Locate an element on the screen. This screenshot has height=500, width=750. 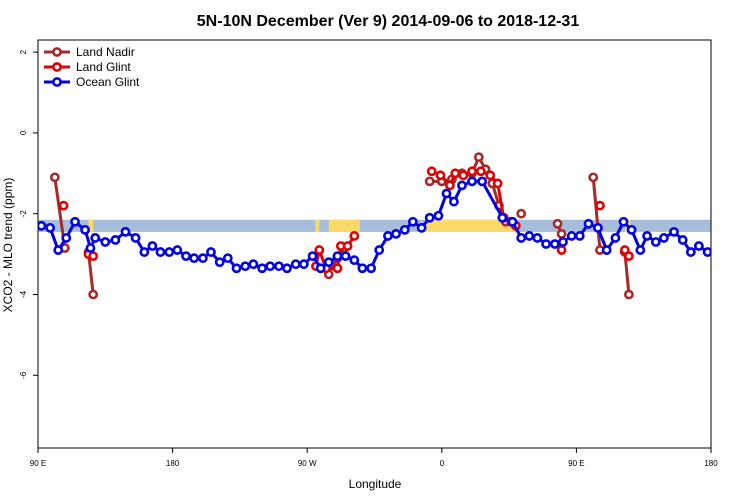
x-axis-label: Longitude is located at coordinates (375, 484).